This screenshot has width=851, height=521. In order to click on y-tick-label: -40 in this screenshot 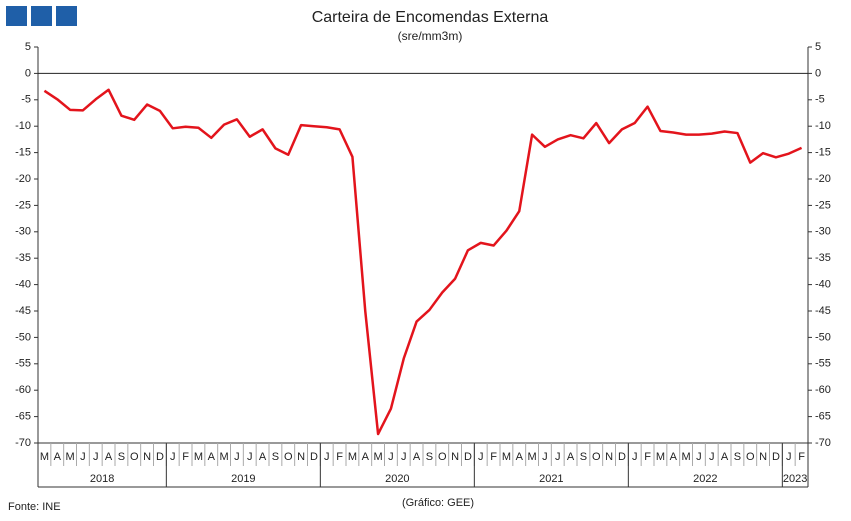, I will do `click(23, 285)`.